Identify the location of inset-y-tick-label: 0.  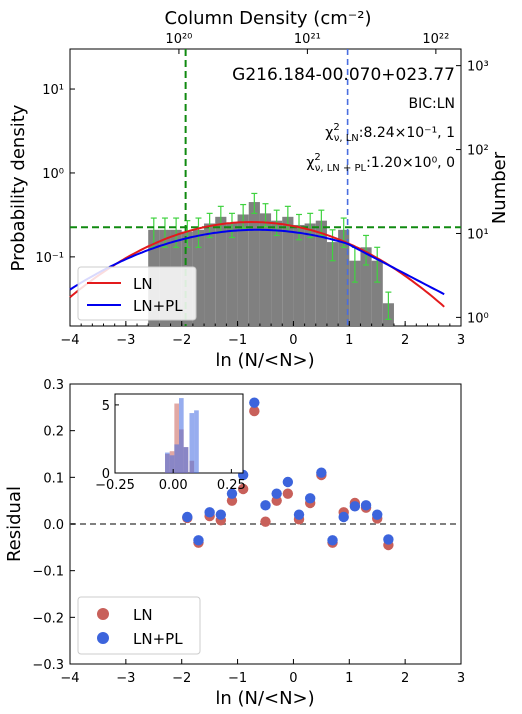
(106, 474).